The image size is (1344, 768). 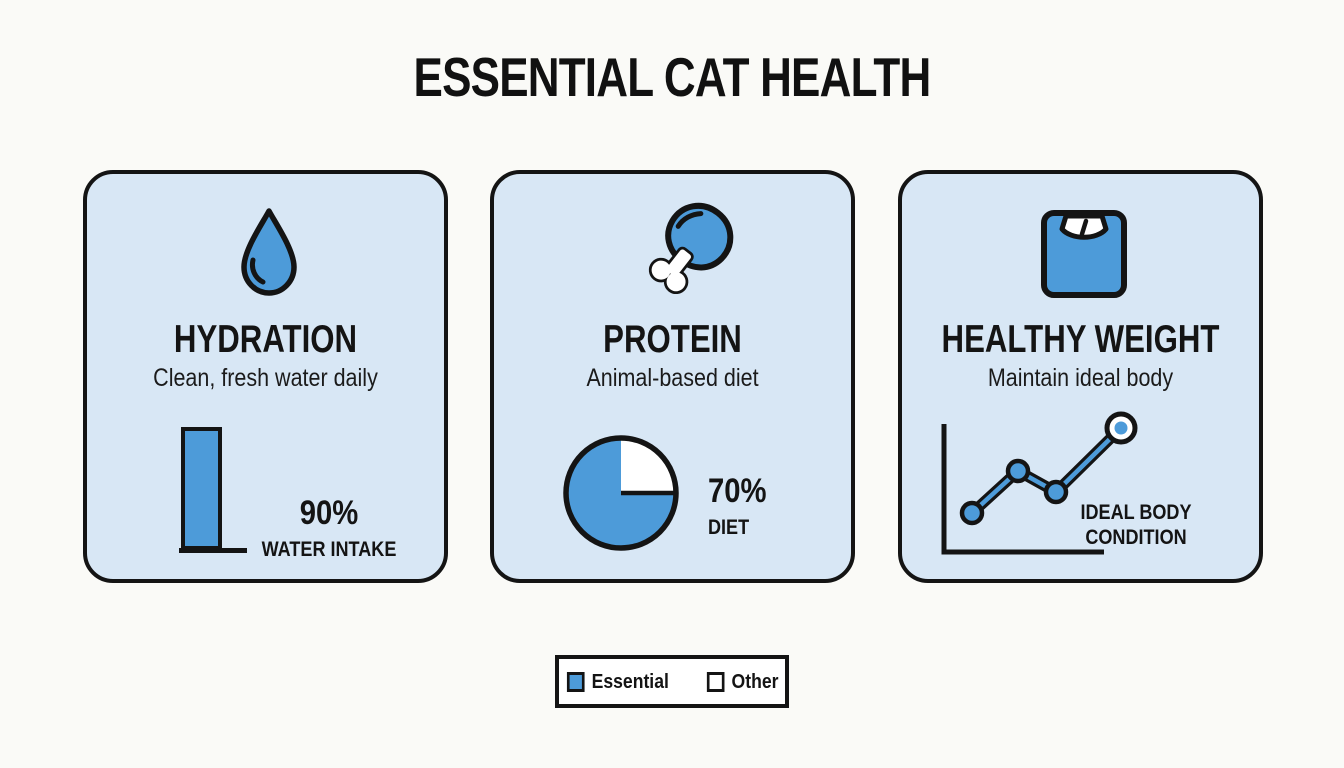 What do you see at coordinates (1039, 483) in the screenshot?
I see `body-condition-line-chart` at bounding box center [1039, 483].